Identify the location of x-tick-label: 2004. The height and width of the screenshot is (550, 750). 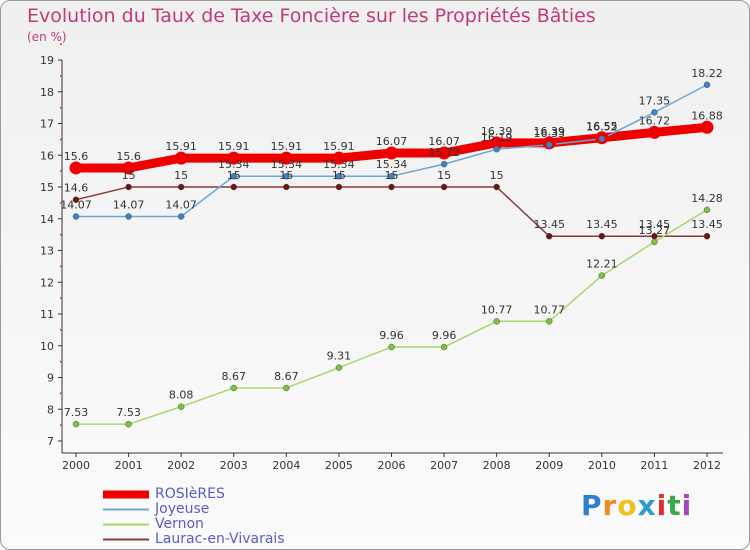
(286, 465).